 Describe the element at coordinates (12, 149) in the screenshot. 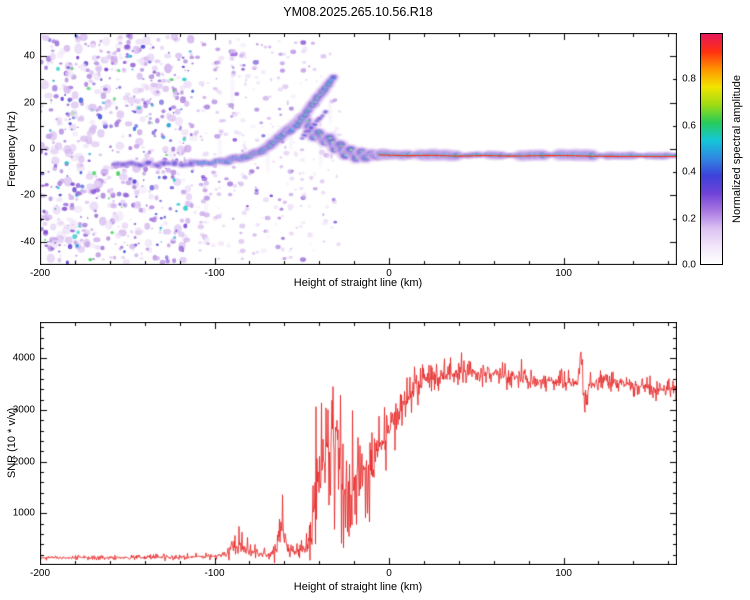

I see `spectrogram-ylabel: Frequency (Hz)` at that location.